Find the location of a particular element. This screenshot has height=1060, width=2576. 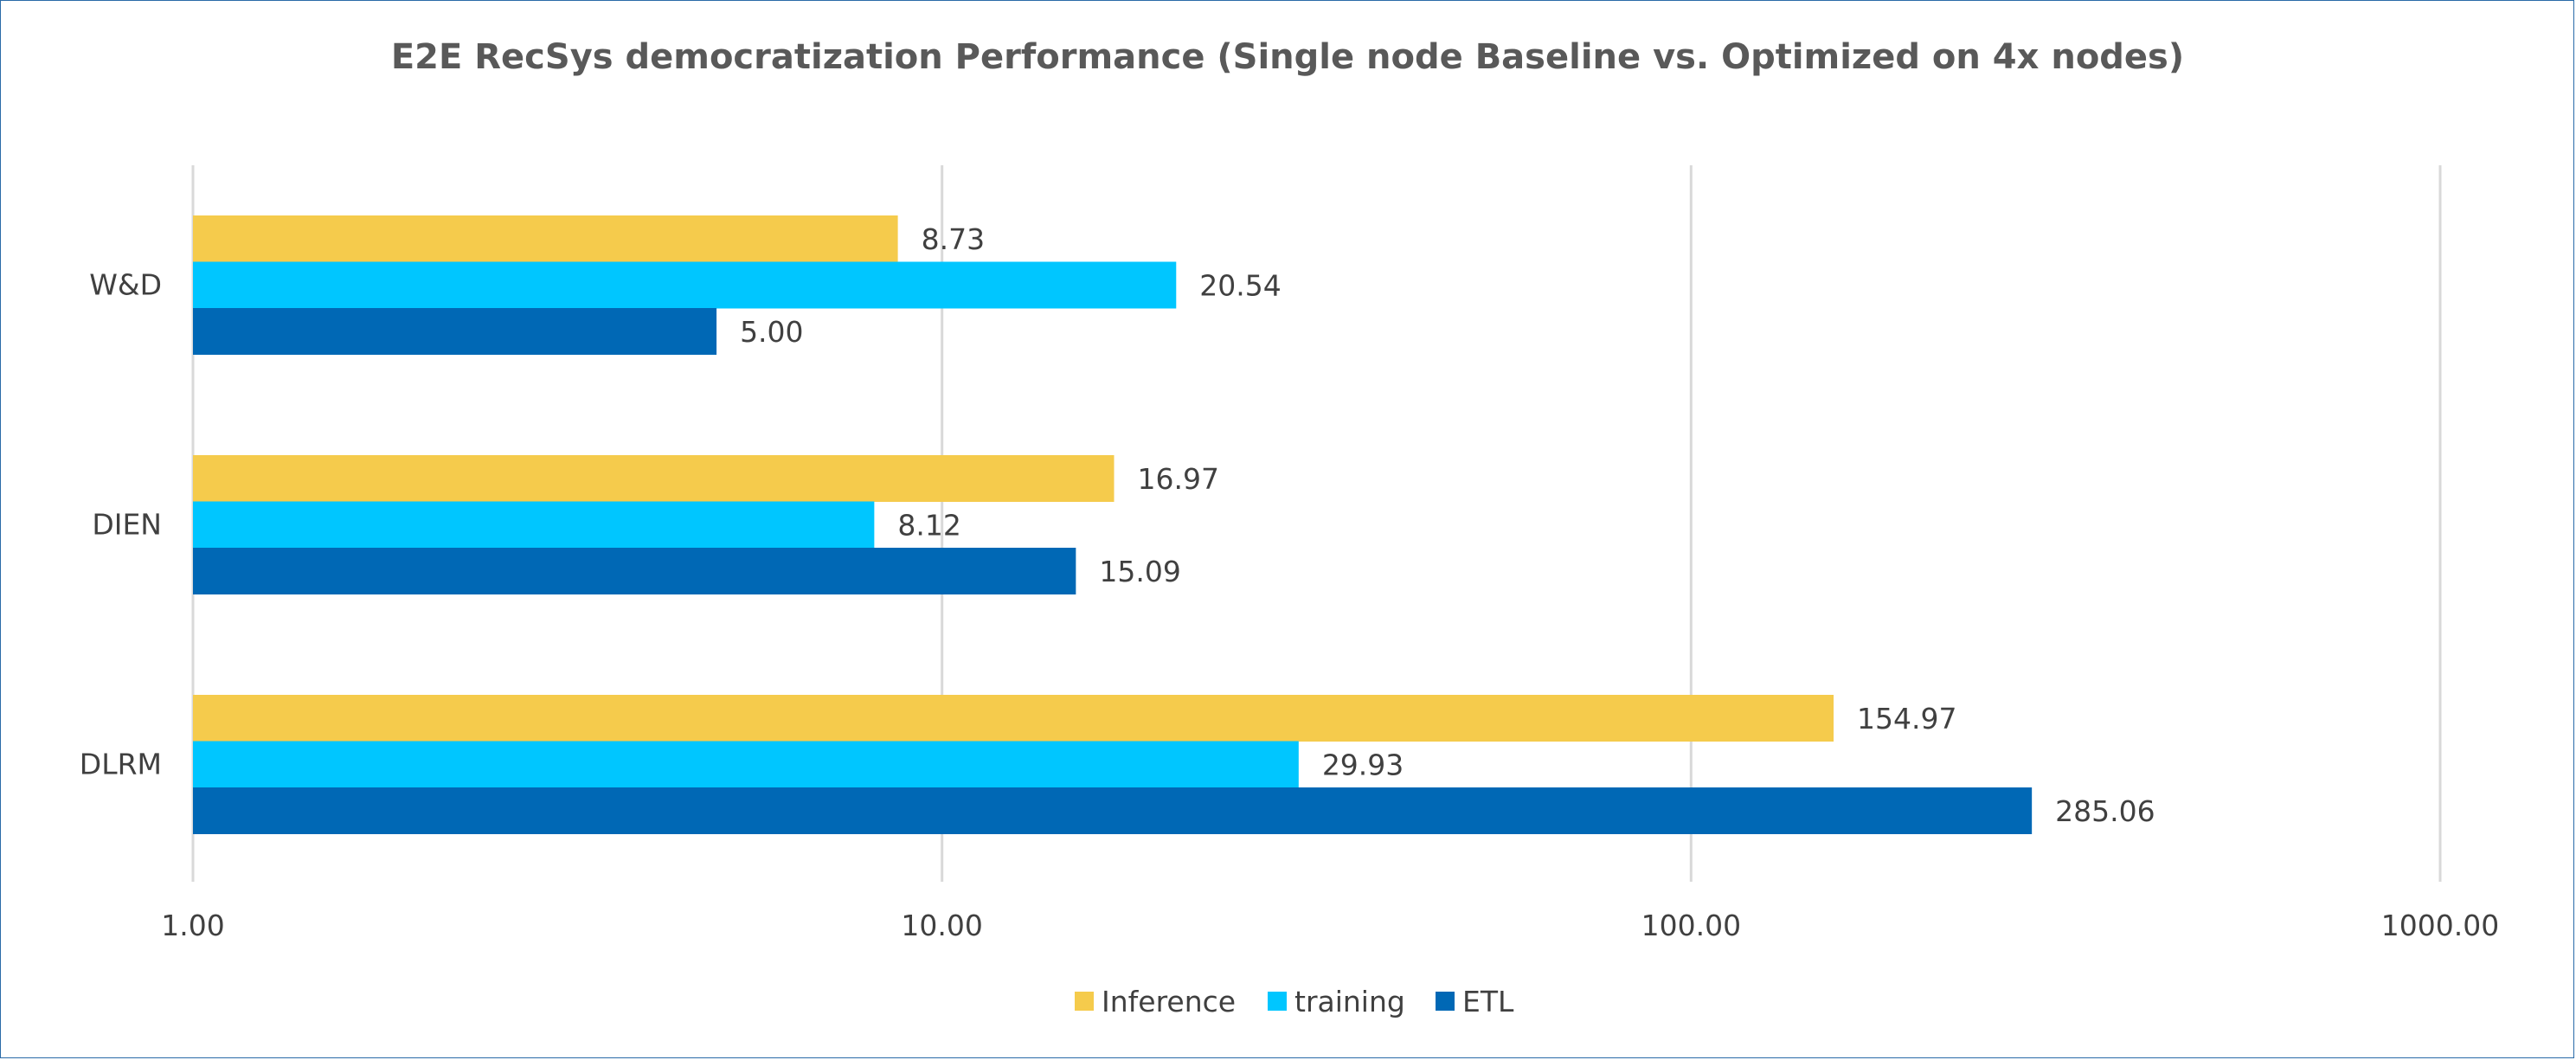

legend: Inference training ETL is located at coordinates (1294, 1002).